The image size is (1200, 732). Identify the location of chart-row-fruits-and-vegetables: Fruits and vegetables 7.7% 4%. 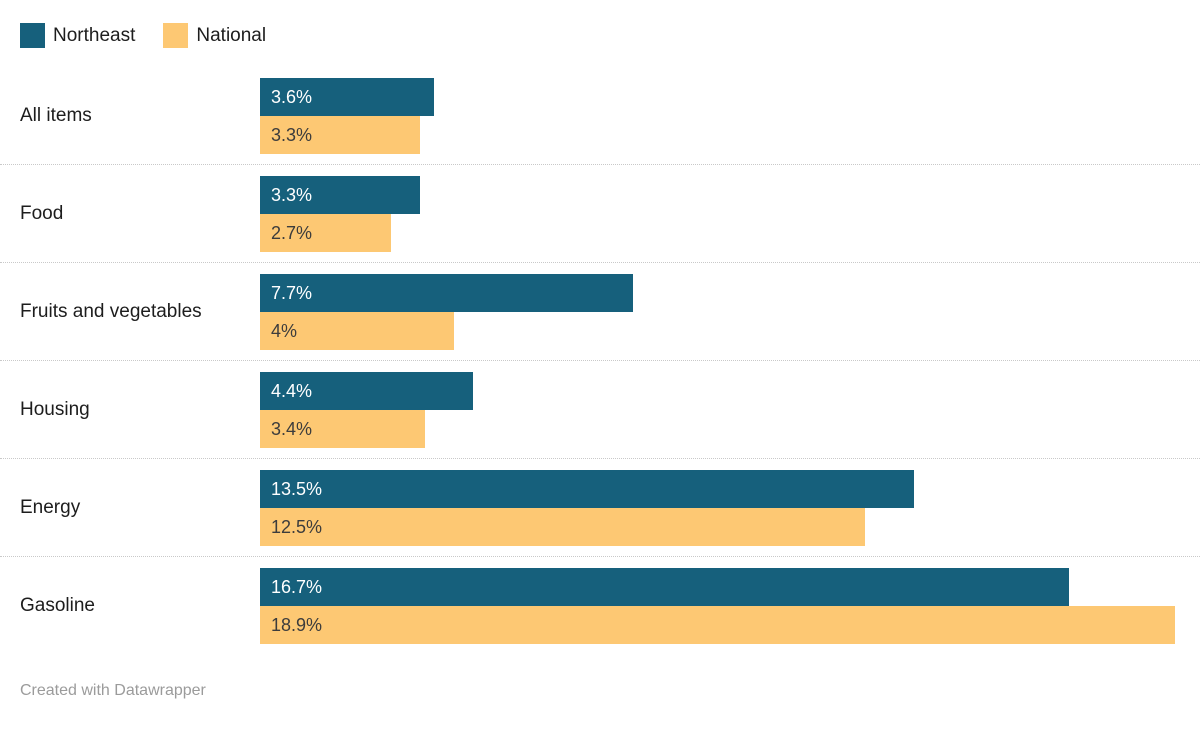
(600, 312).